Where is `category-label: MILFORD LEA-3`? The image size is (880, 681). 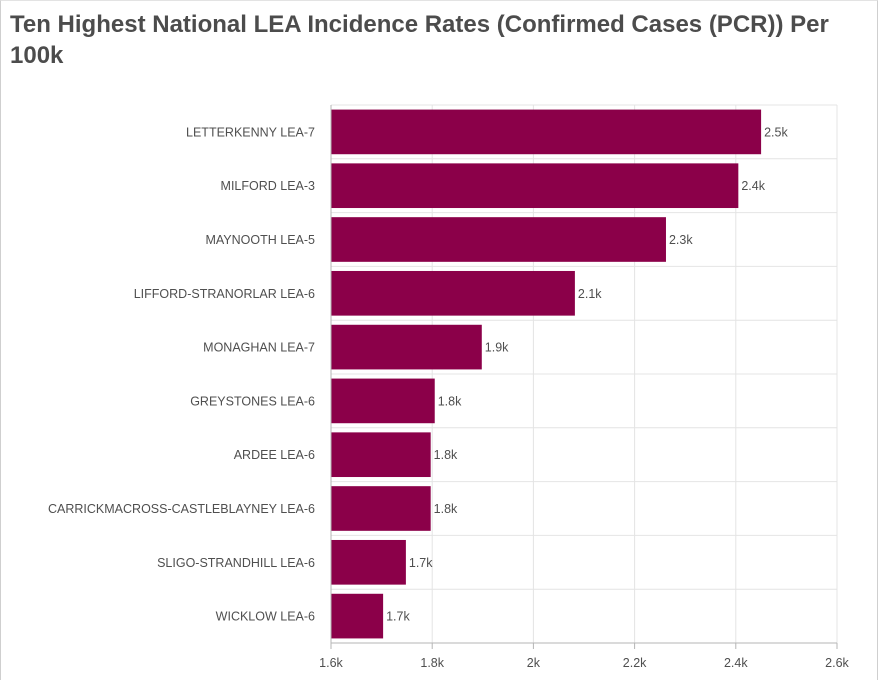 category-label: MILFORD LEA-3 is located at coordinates (268, 186).